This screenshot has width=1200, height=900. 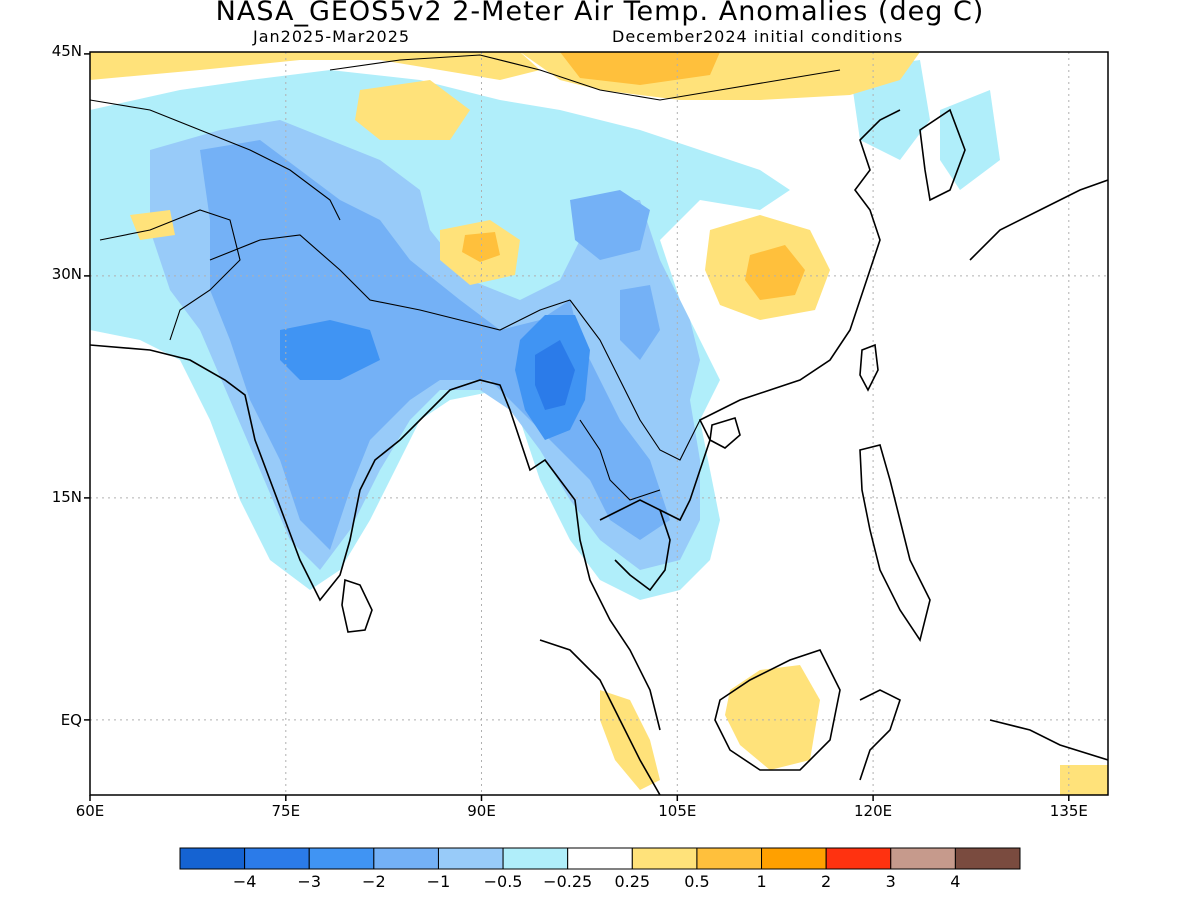 What do you see at coordinates (374, 881) in the screenshot?
I see `colorbar-label: −2` at bounding box center [374, 881].